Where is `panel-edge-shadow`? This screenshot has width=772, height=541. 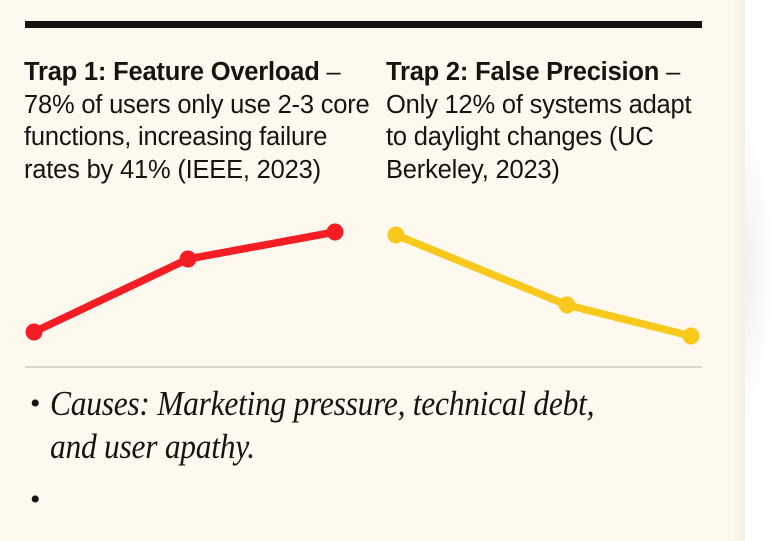 panel-edge-shadow is located at coordinates (739, 270).